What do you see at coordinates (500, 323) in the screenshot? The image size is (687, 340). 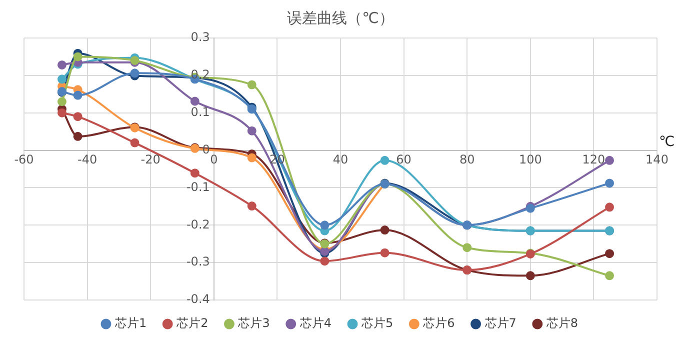 I see `legend-label: 芯片7` at bounding box center [500, 323].